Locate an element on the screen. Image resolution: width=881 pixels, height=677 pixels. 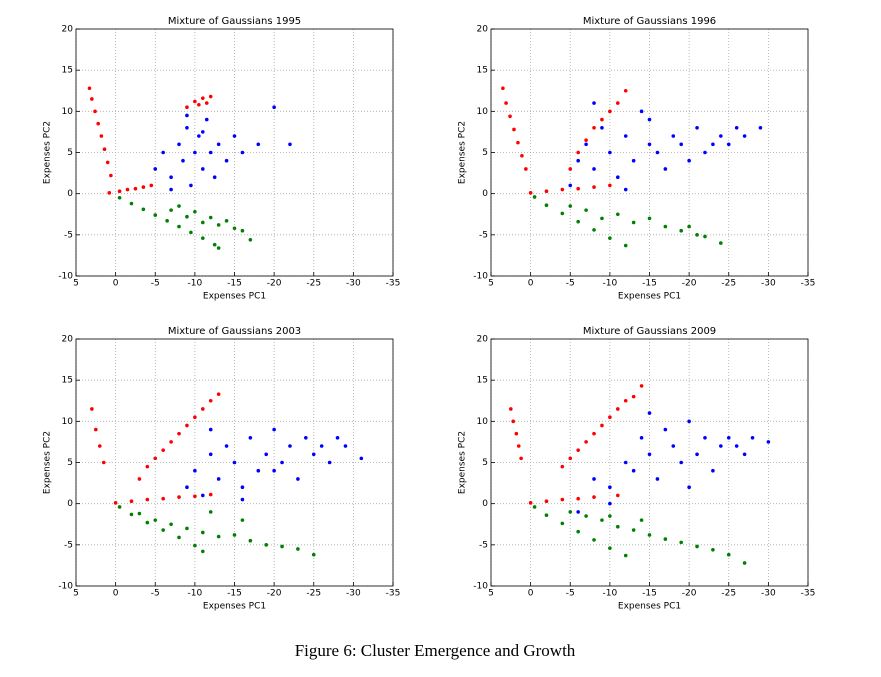
y-tick-label: 20 is located at coordinates (483, 30).